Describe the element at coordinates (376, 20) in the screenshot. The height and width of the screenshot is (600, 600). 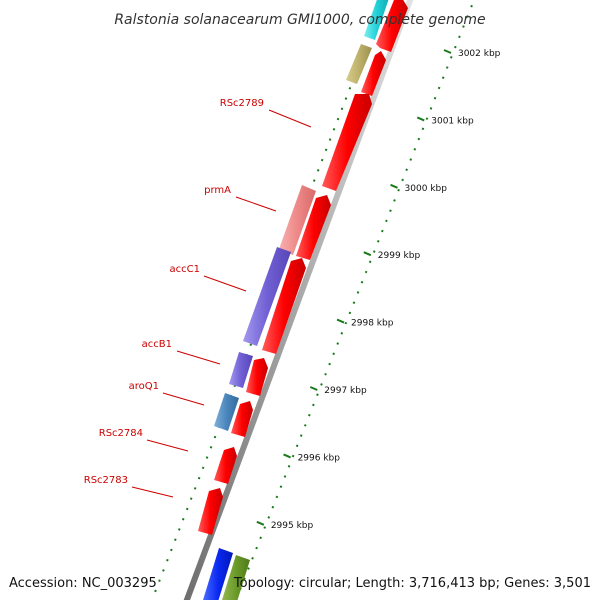
I see `gene-feature-cyan` at that location.